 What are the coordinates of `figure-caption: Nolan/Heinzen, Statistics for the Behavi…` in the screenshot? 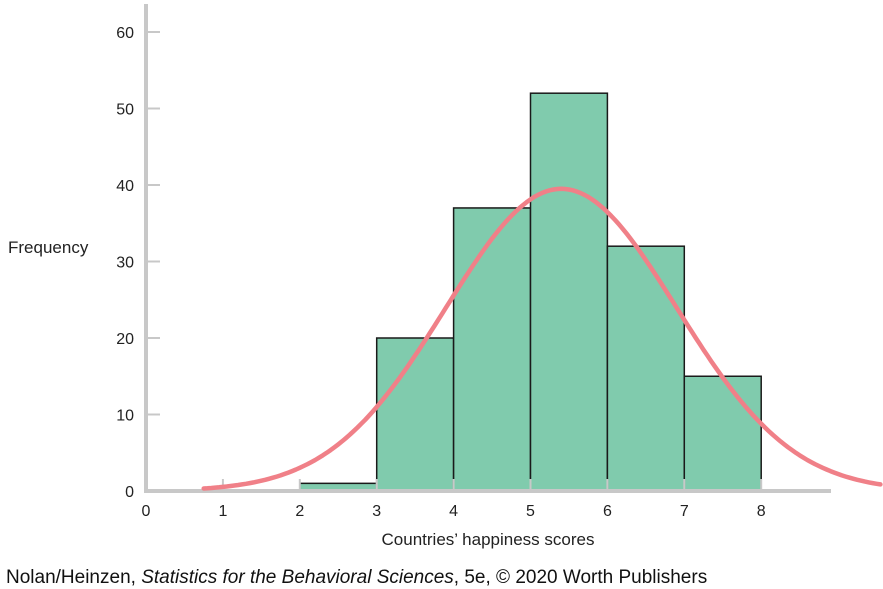 It's located at (356, 577).